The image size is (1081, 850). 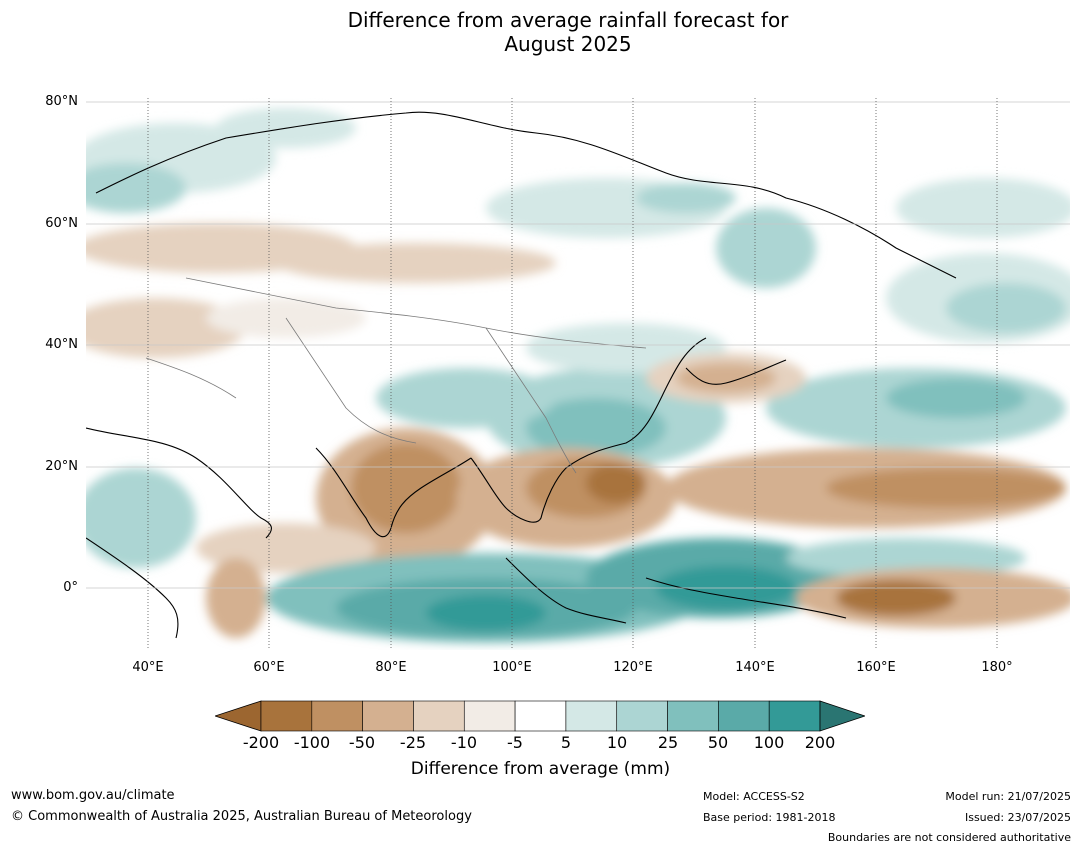 I want to click on lon-label-60e: 60°E, so click(x=269, y=667).